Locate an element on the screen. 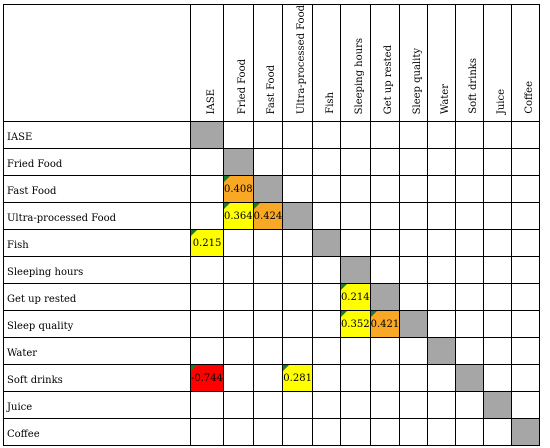 This screenshot has width=550, height=448. correlation-value: 0.214 is located at coordinates (355, 298).